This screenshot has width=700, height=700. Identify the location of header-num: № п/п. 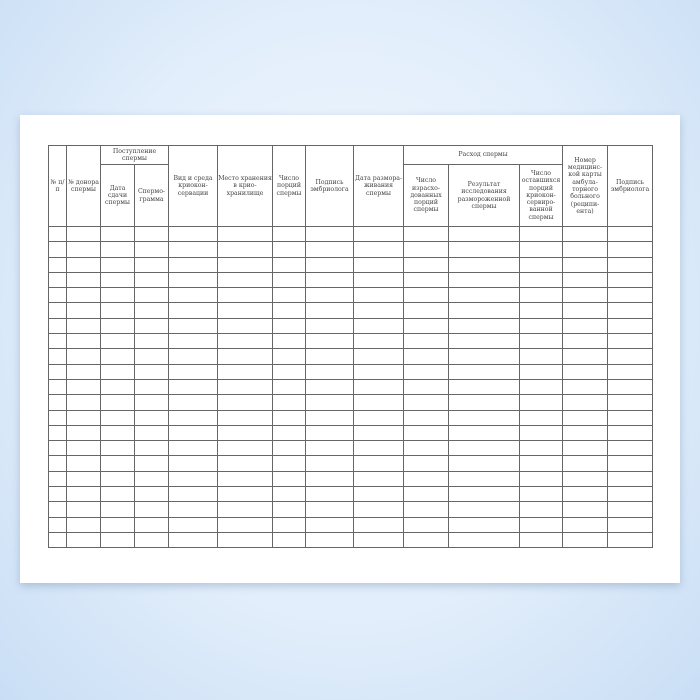
(57, 186).